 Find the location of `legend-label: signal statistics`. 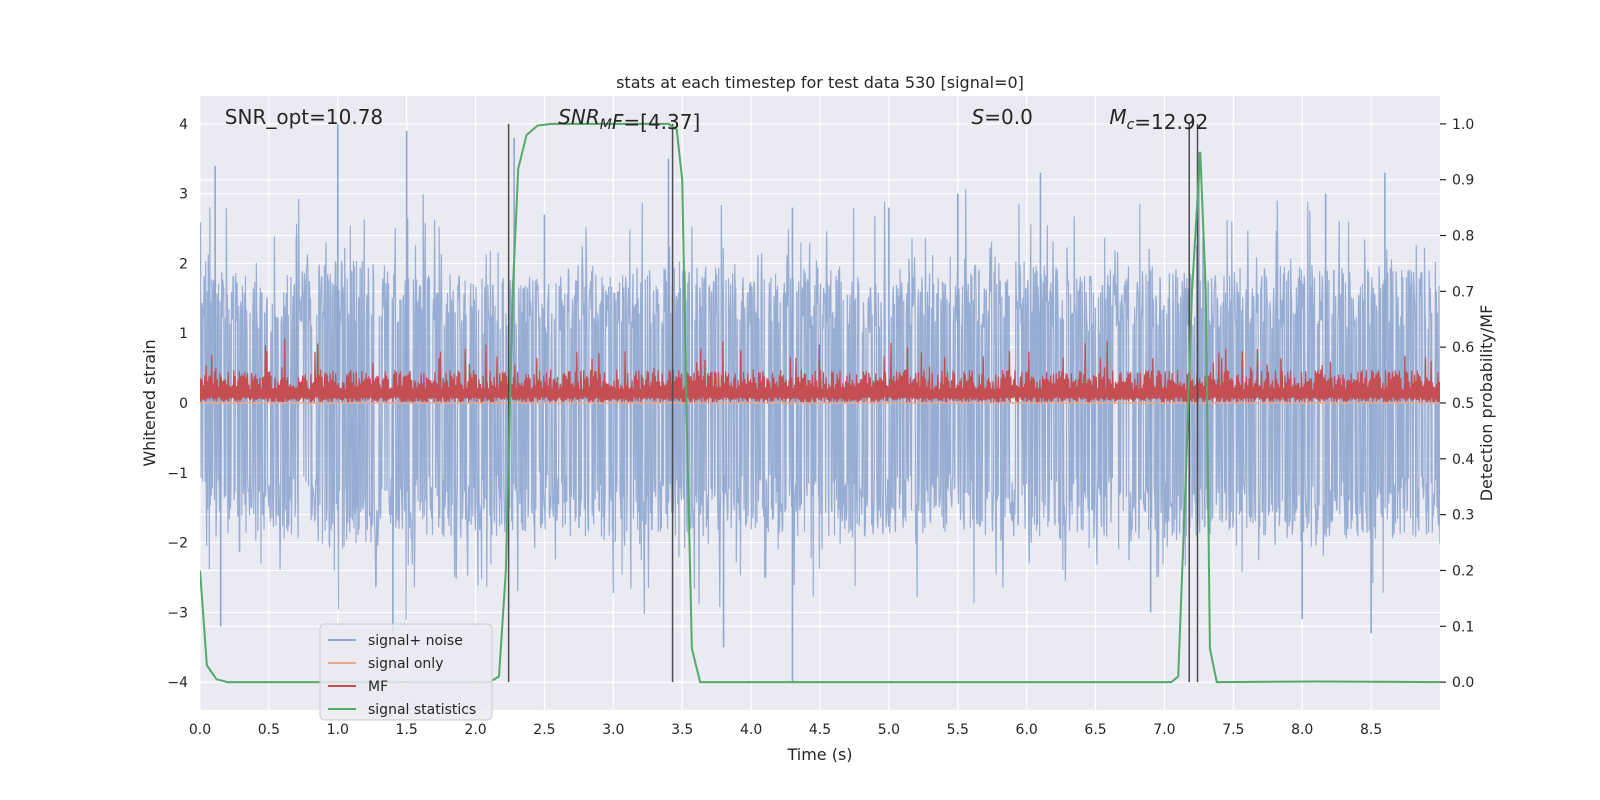

legend-label: signal statistics is located at coordinates (422, 710).